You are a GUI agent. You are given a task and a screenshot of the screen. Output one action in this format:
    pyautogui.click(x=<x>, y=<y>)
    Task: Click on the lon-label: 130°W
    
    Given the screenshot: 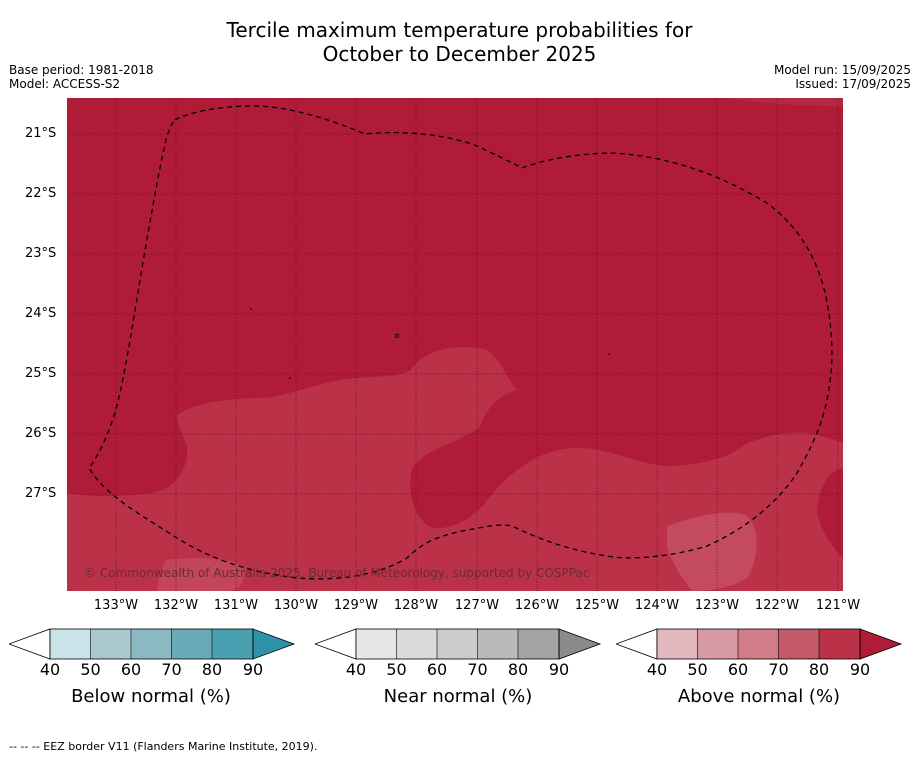 What is the action you would take?
    pyautogui.click(x=296, y=605)
    